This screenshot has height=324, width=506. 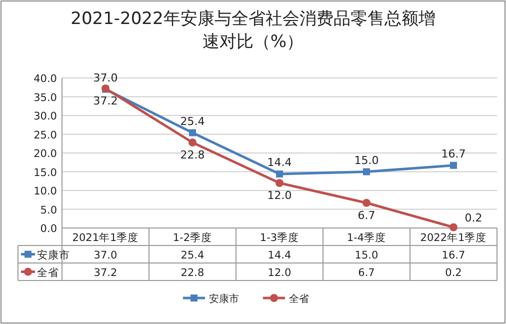 What do you see at coordinates (366, 255) in the screenshot?
I see `data-label: 15.0` at bounding box center [366, 255].